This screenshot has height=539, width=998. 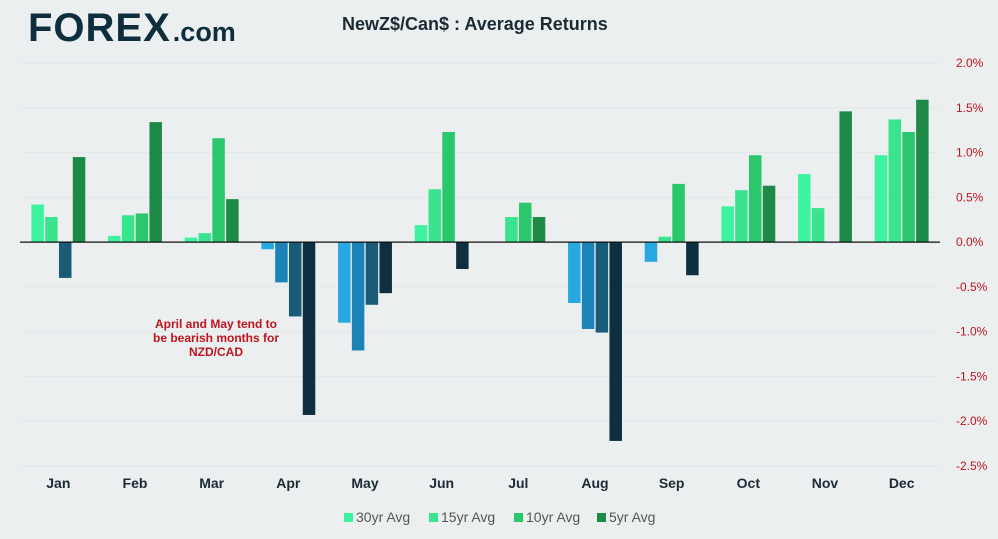 What do you see at coordinates (267, 246) in the screenshot?
I see `bar-apr-30yr-avg` at bounding box center [267, 246].